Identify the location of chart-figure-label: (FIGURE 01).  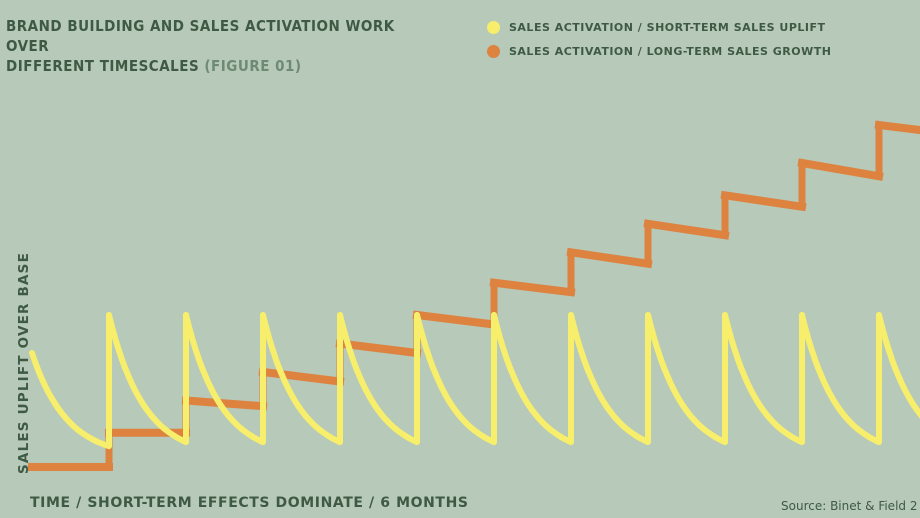
(253, 66).